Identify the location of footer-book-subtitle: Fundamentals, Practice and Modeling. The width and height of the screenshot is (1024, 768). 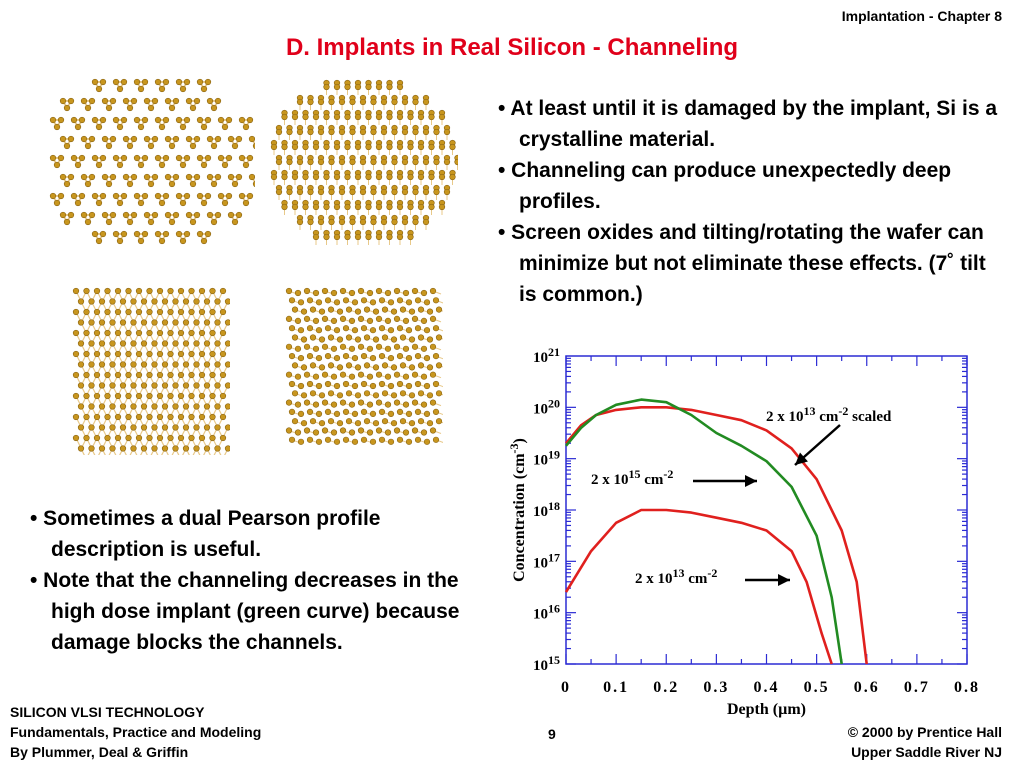
(136, 732).